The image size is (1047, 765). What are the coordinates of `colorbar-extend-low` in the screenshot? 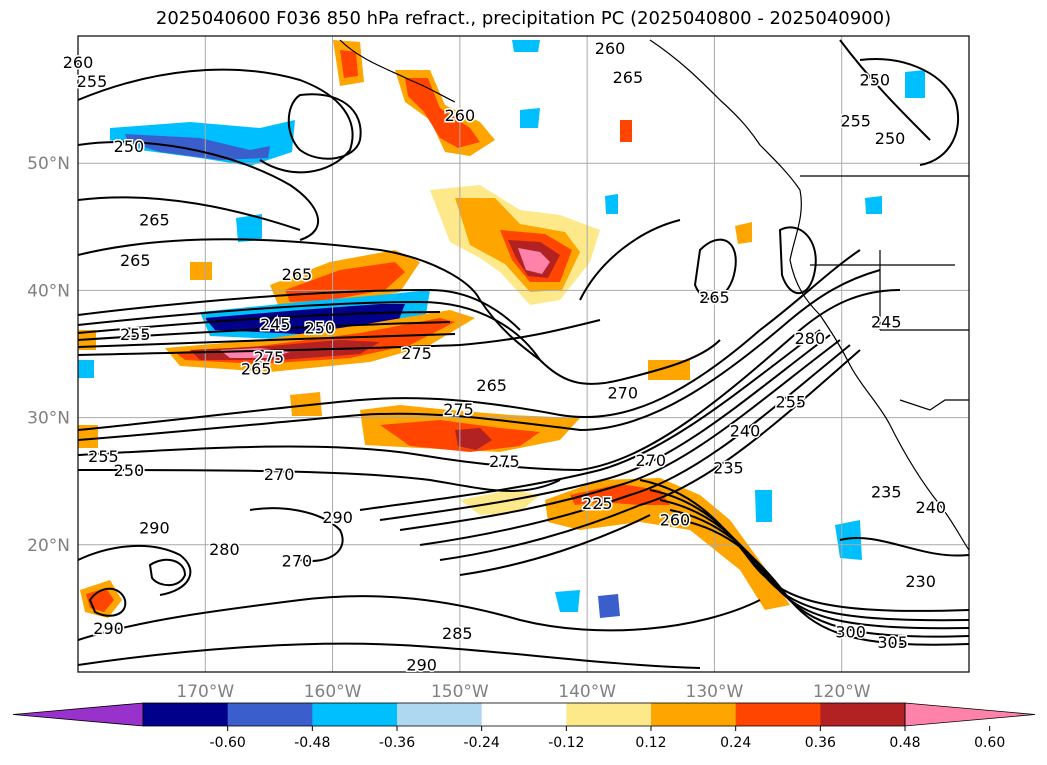 It's located at (78, 714).